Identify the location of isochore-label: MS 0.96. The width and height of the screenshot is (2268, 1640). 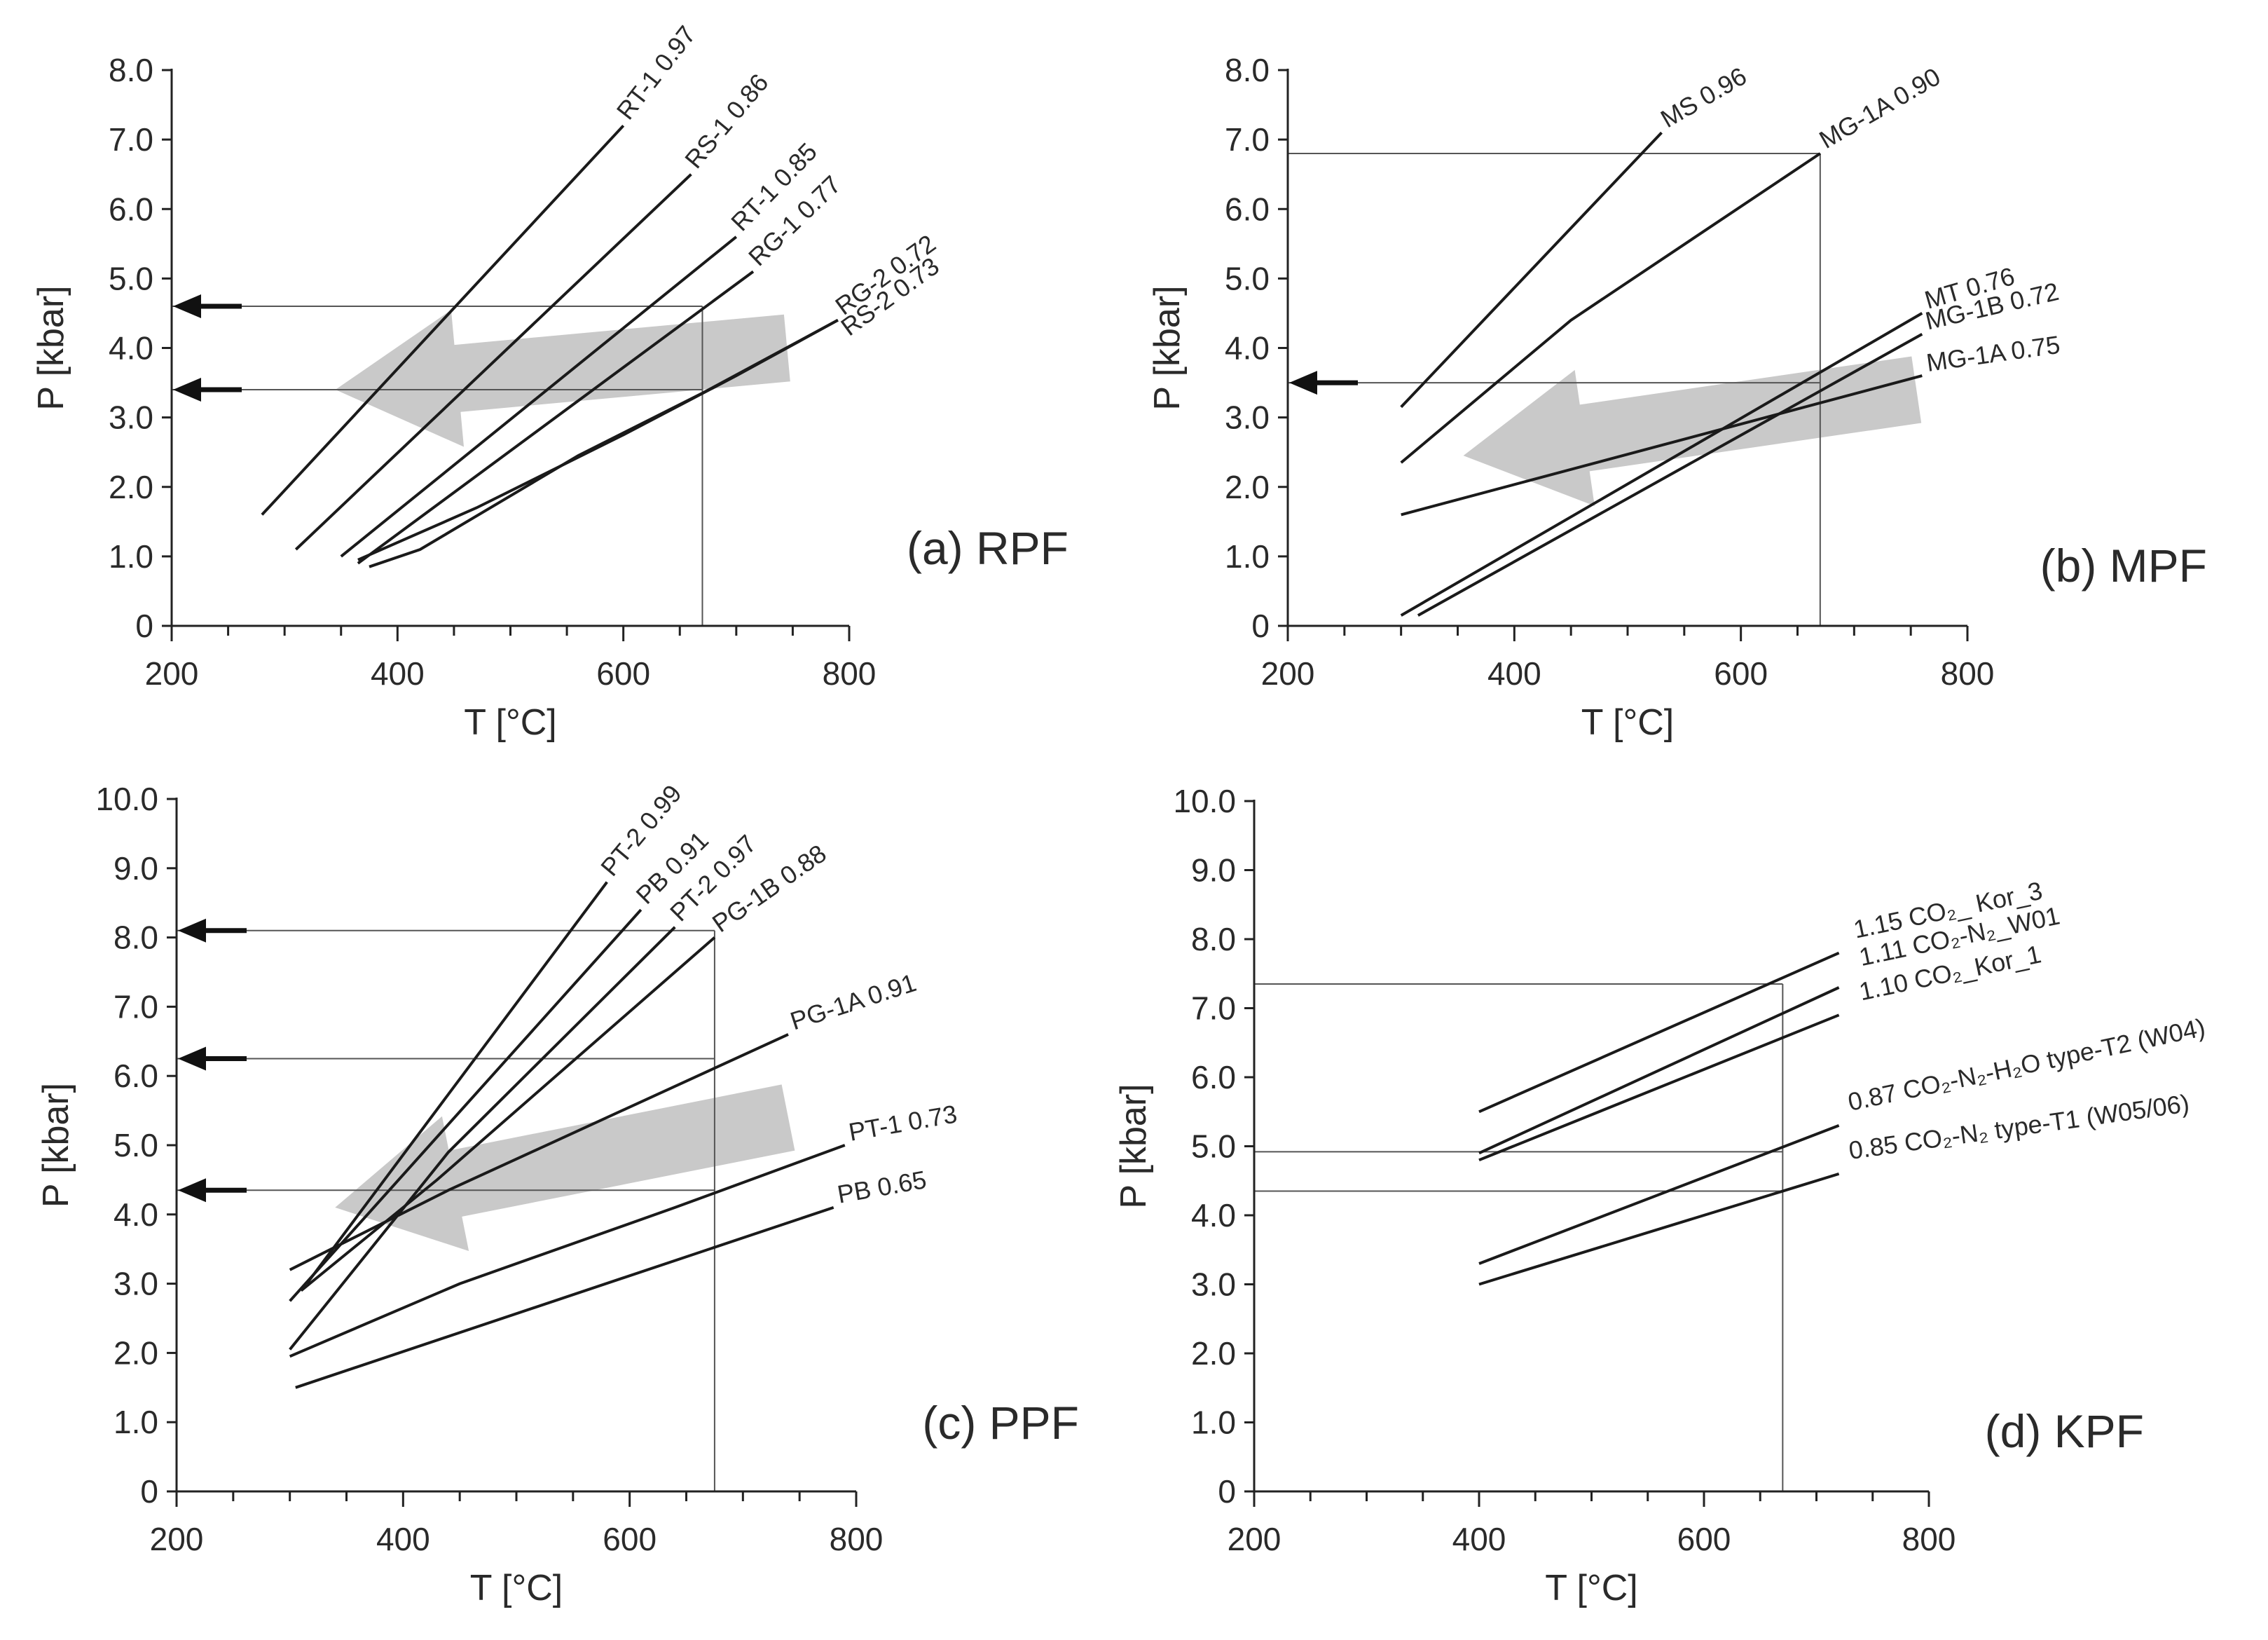
(1704, 98).